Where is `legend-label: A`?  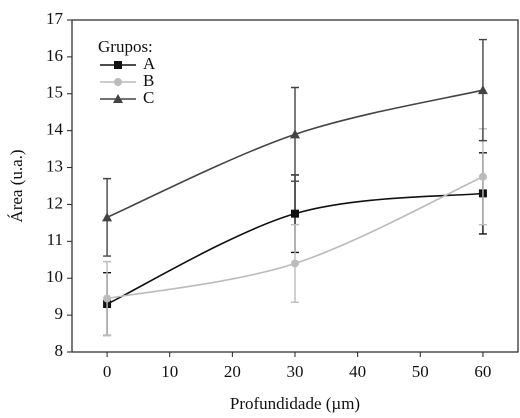 legend-label: A is located at coordinates (149, 63).